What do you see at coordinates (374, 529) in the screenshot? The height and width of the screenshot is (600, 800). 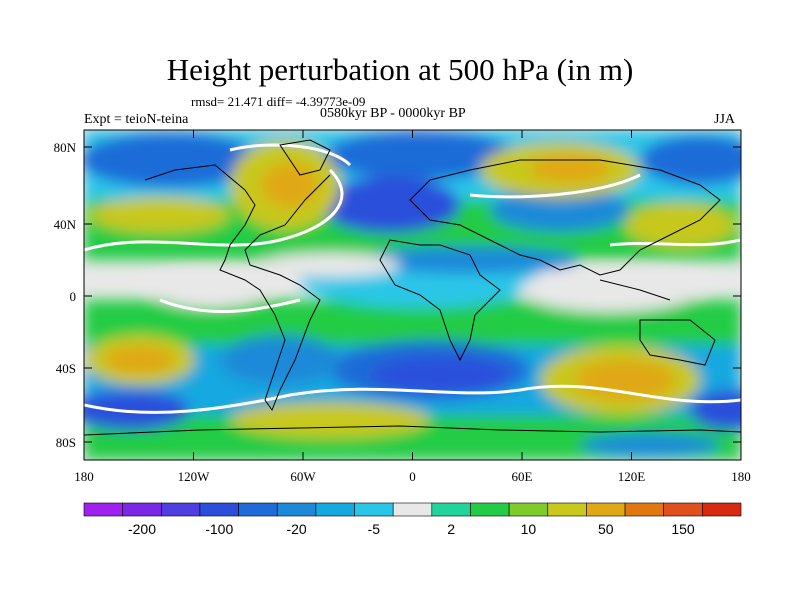 I see `colorbar-label: -5` at bounding box center [374, 529].